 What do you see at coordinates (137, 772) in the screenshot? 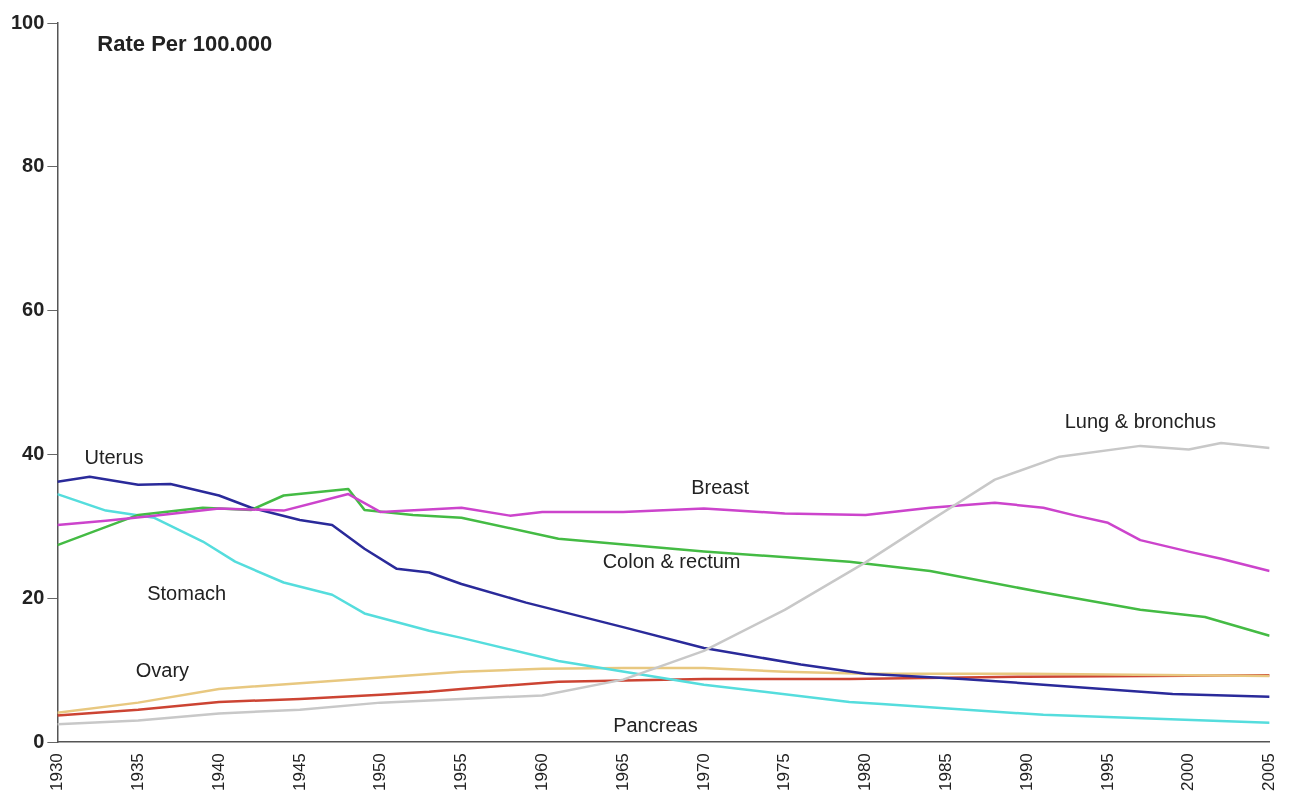
I see `x-tick-label: 1935` at bounding box center [137, 772].